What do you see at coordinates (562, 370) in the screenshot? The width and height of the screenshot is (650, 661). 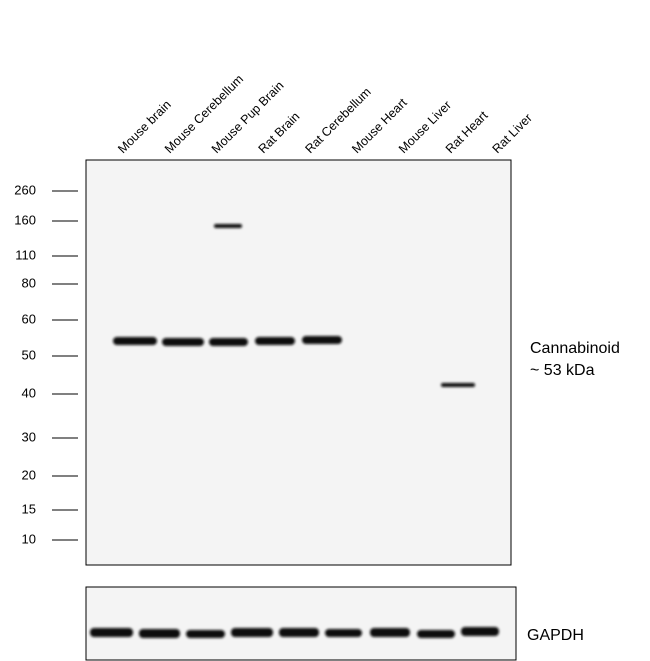 I see `size-label: ~ 53 kDa` at bounding box center [562, 370].